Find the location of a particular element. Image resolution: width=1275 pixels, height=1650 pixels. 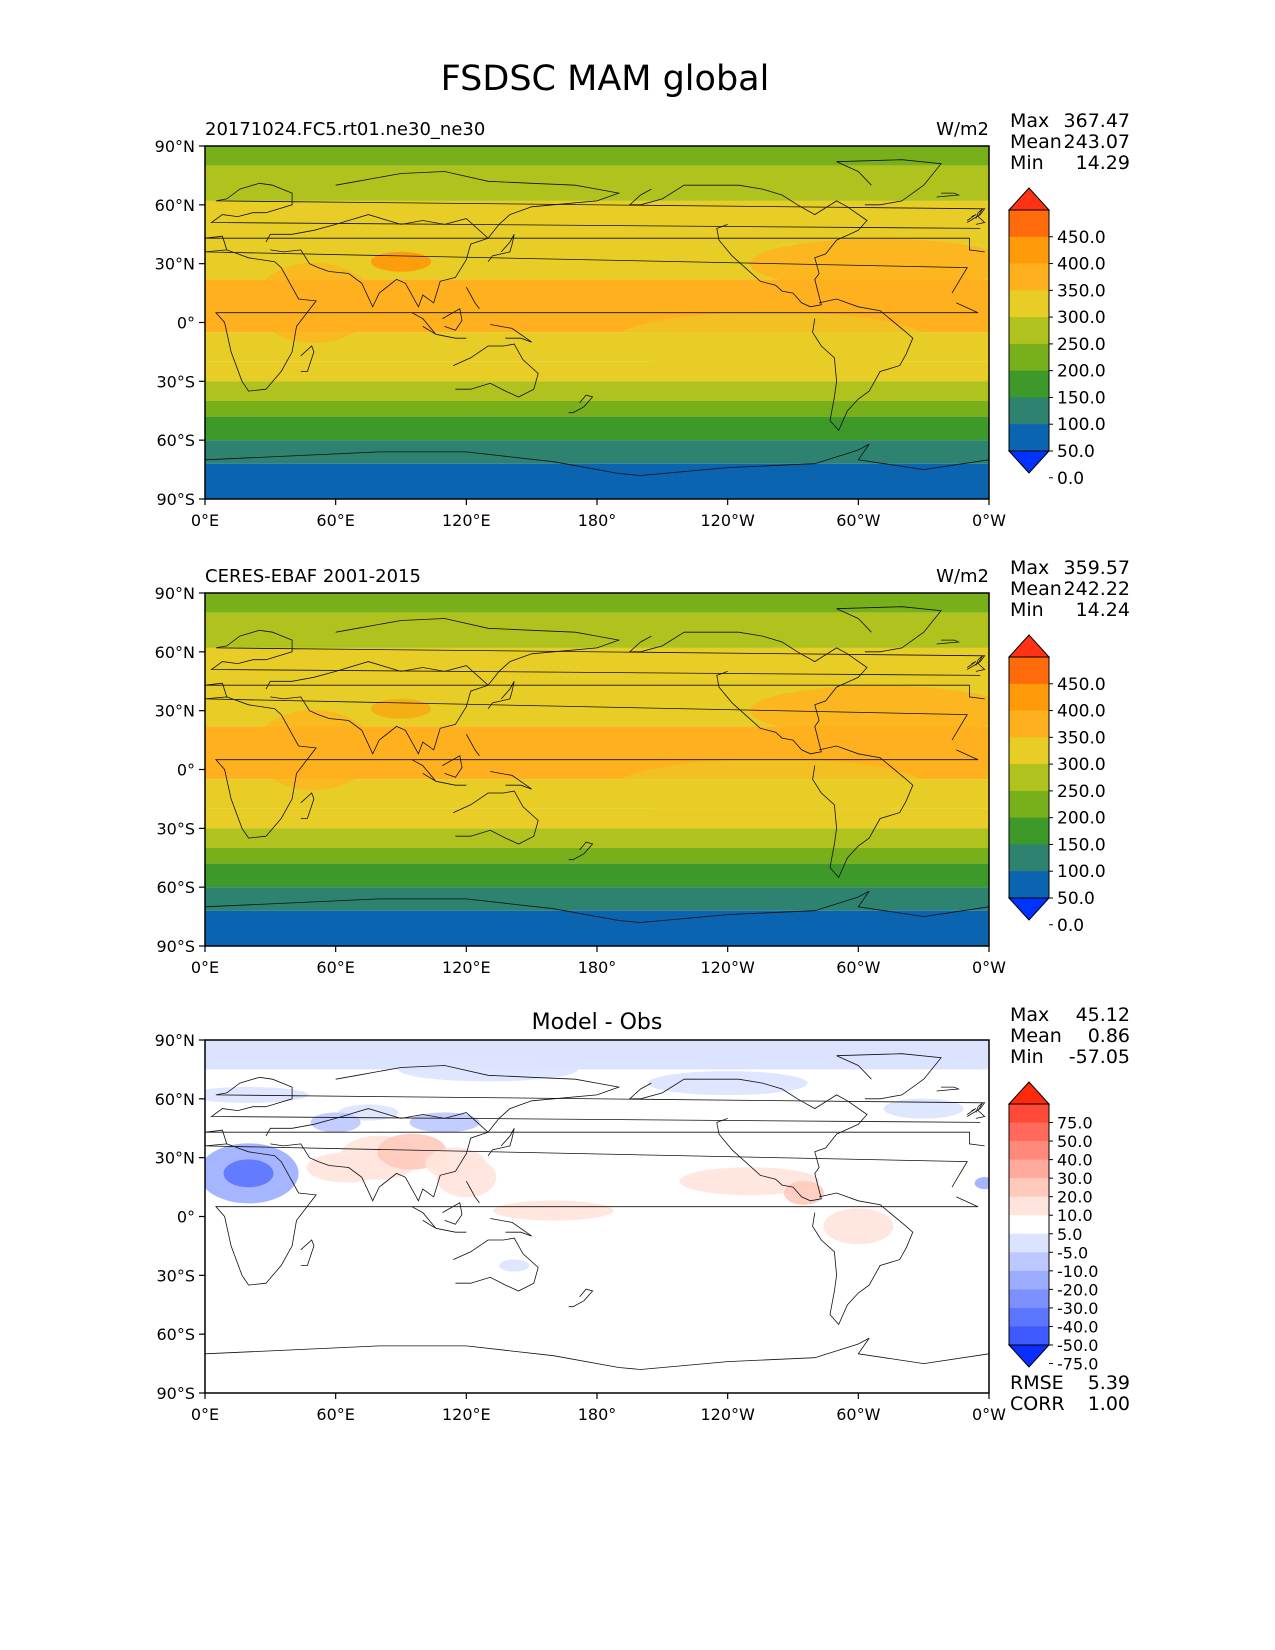

extra-stat-label: RMSE is located at coordinates (1037, 1383).